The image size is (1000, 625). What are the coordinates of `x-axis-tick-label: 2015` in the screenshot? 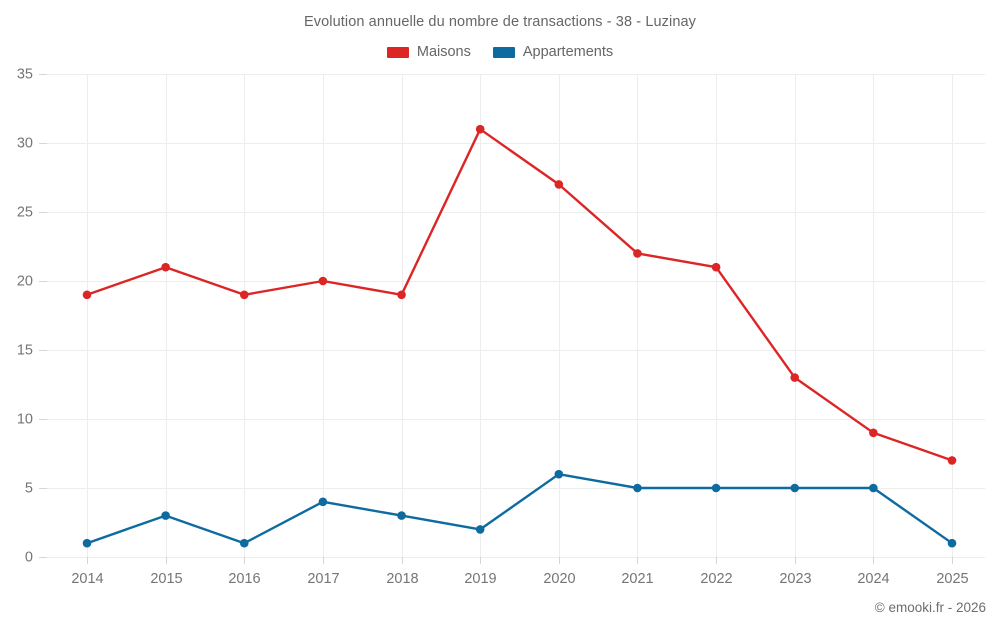 It's located at (166, 579).